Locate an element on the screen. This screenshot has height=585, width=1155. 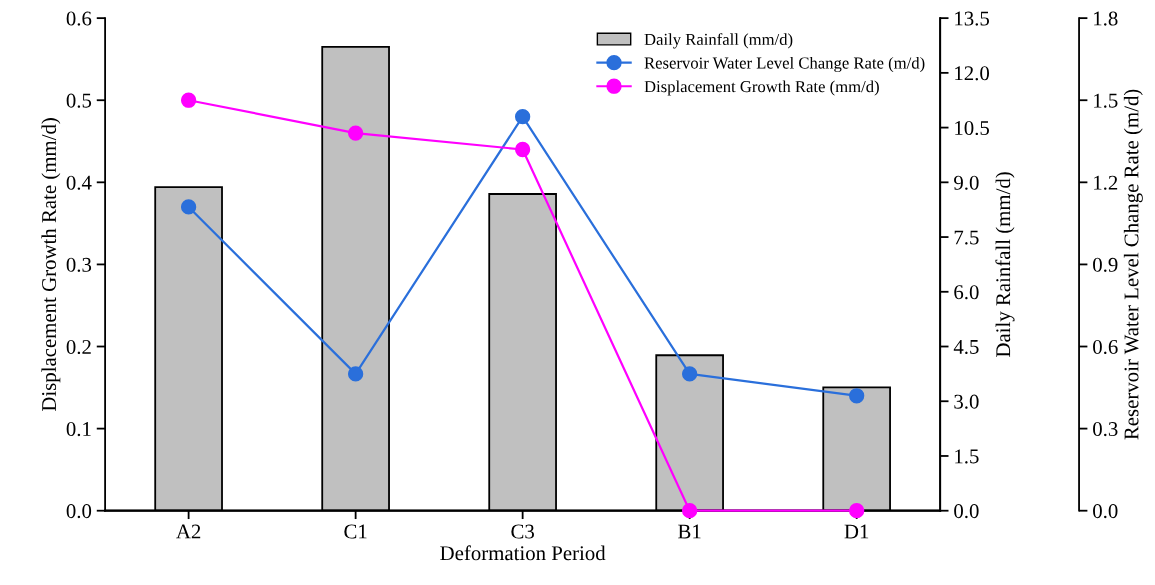
y3-tick-label: 1.2 is located at coordinates (1106, 182).